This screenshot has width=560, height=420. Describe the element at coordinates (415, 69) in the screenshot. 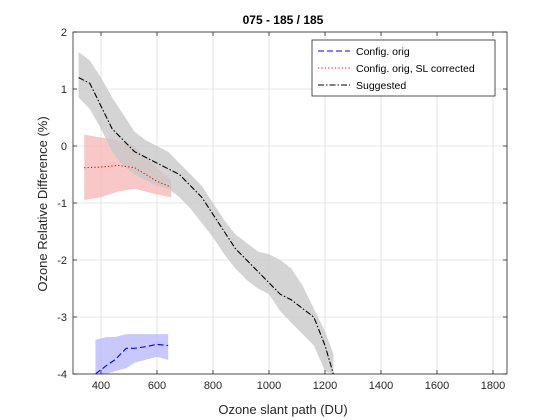

I see `legend-label: Config. orig, SL corrected` at that location.